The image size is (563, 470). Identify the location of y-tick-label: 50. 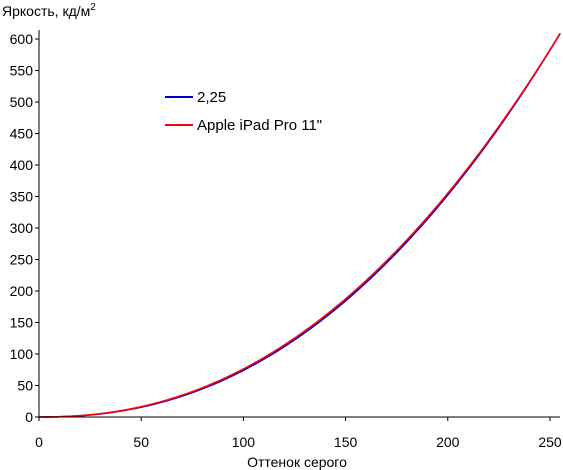
(25, 386).